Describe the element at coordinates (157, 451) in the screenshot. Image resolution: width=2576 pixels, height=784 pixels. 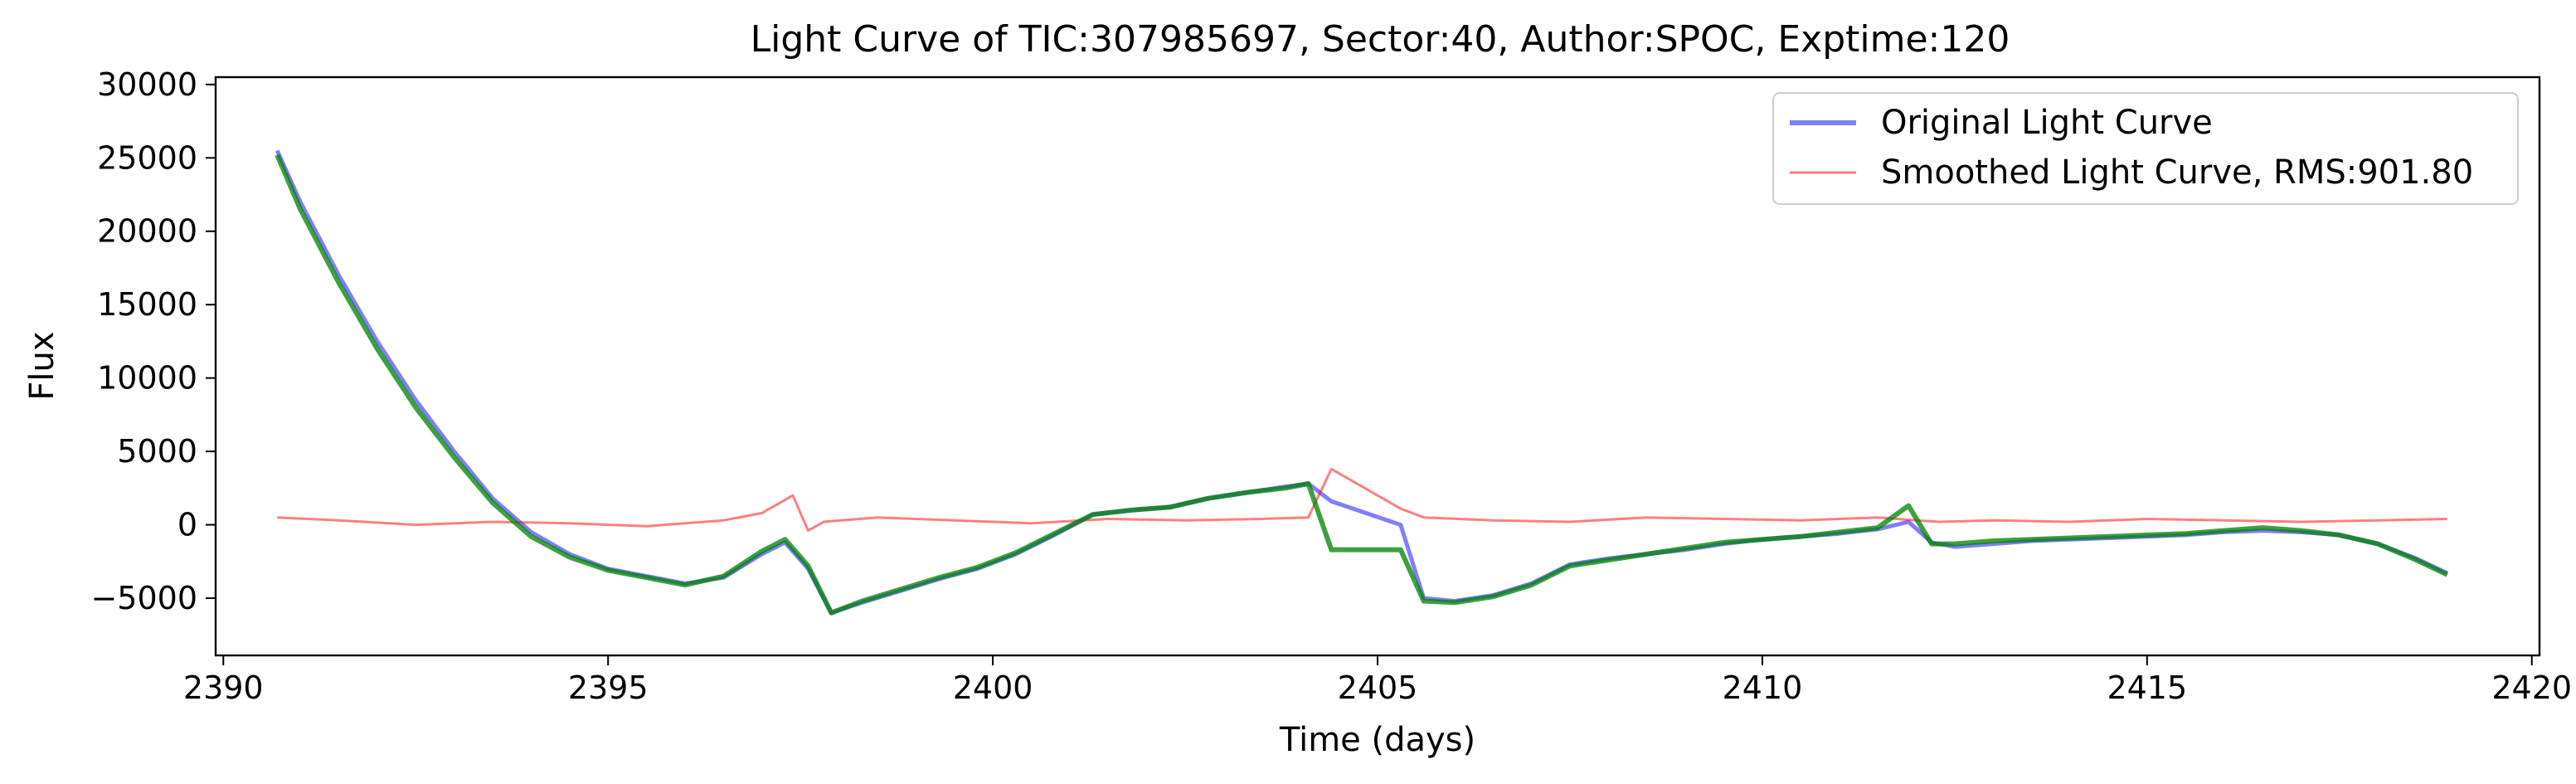
I see `y-tick-label: 5000` at that location.